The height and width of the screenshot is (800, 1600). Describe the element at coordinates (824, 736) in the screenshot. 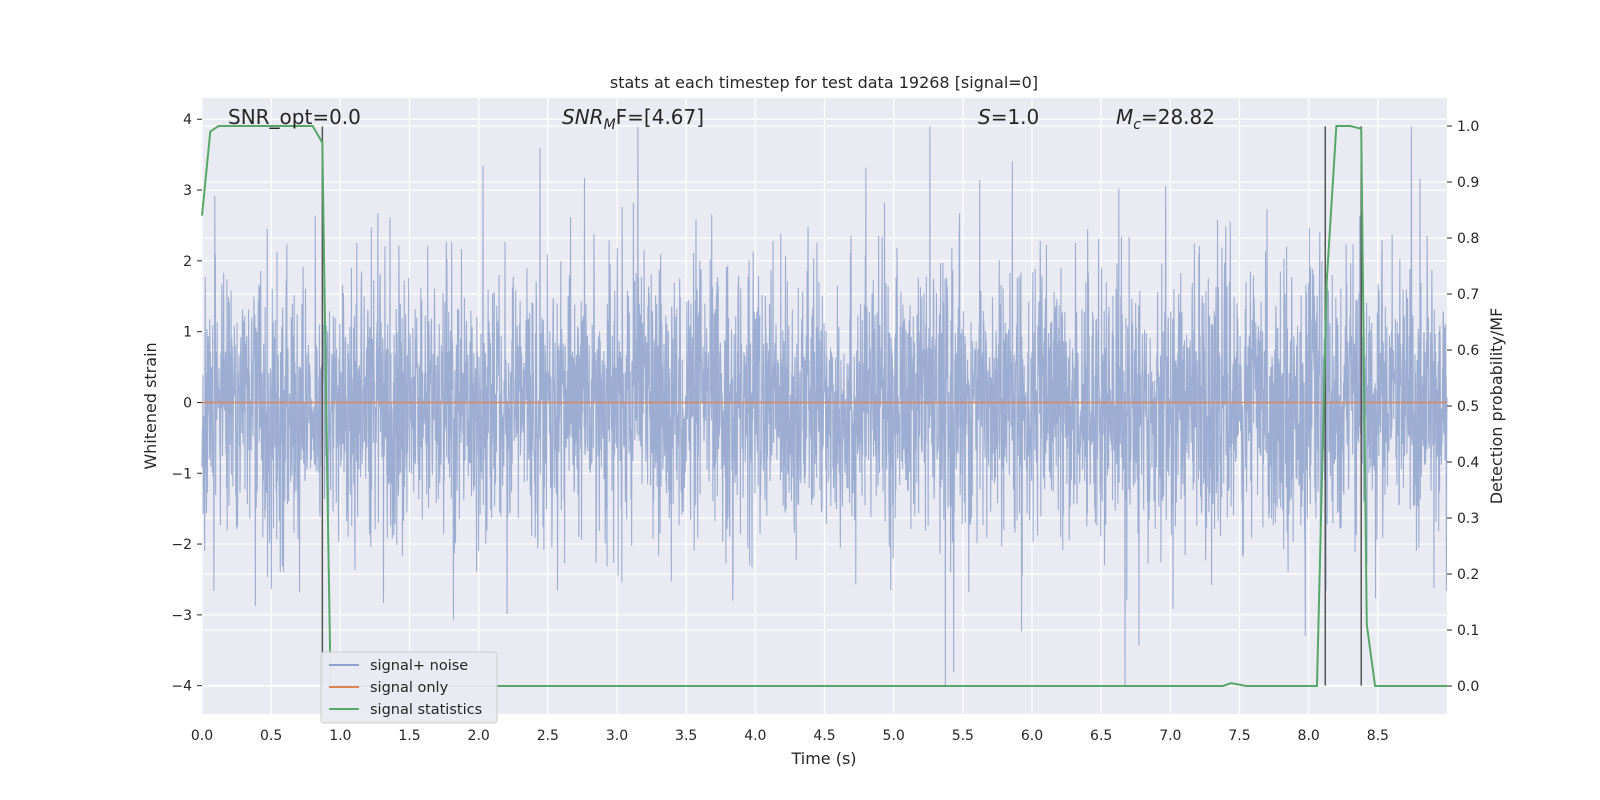

I see `x-tick-label: 4.5` at that location.